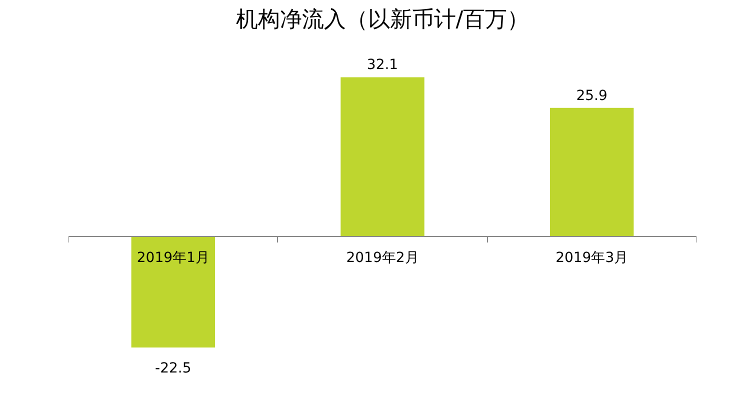  What do you see at coordinates (383, 20) in the screenshot?
I see `chart-title: 机构净流入（以新币计/百万）` at bounding box center [383, 20].